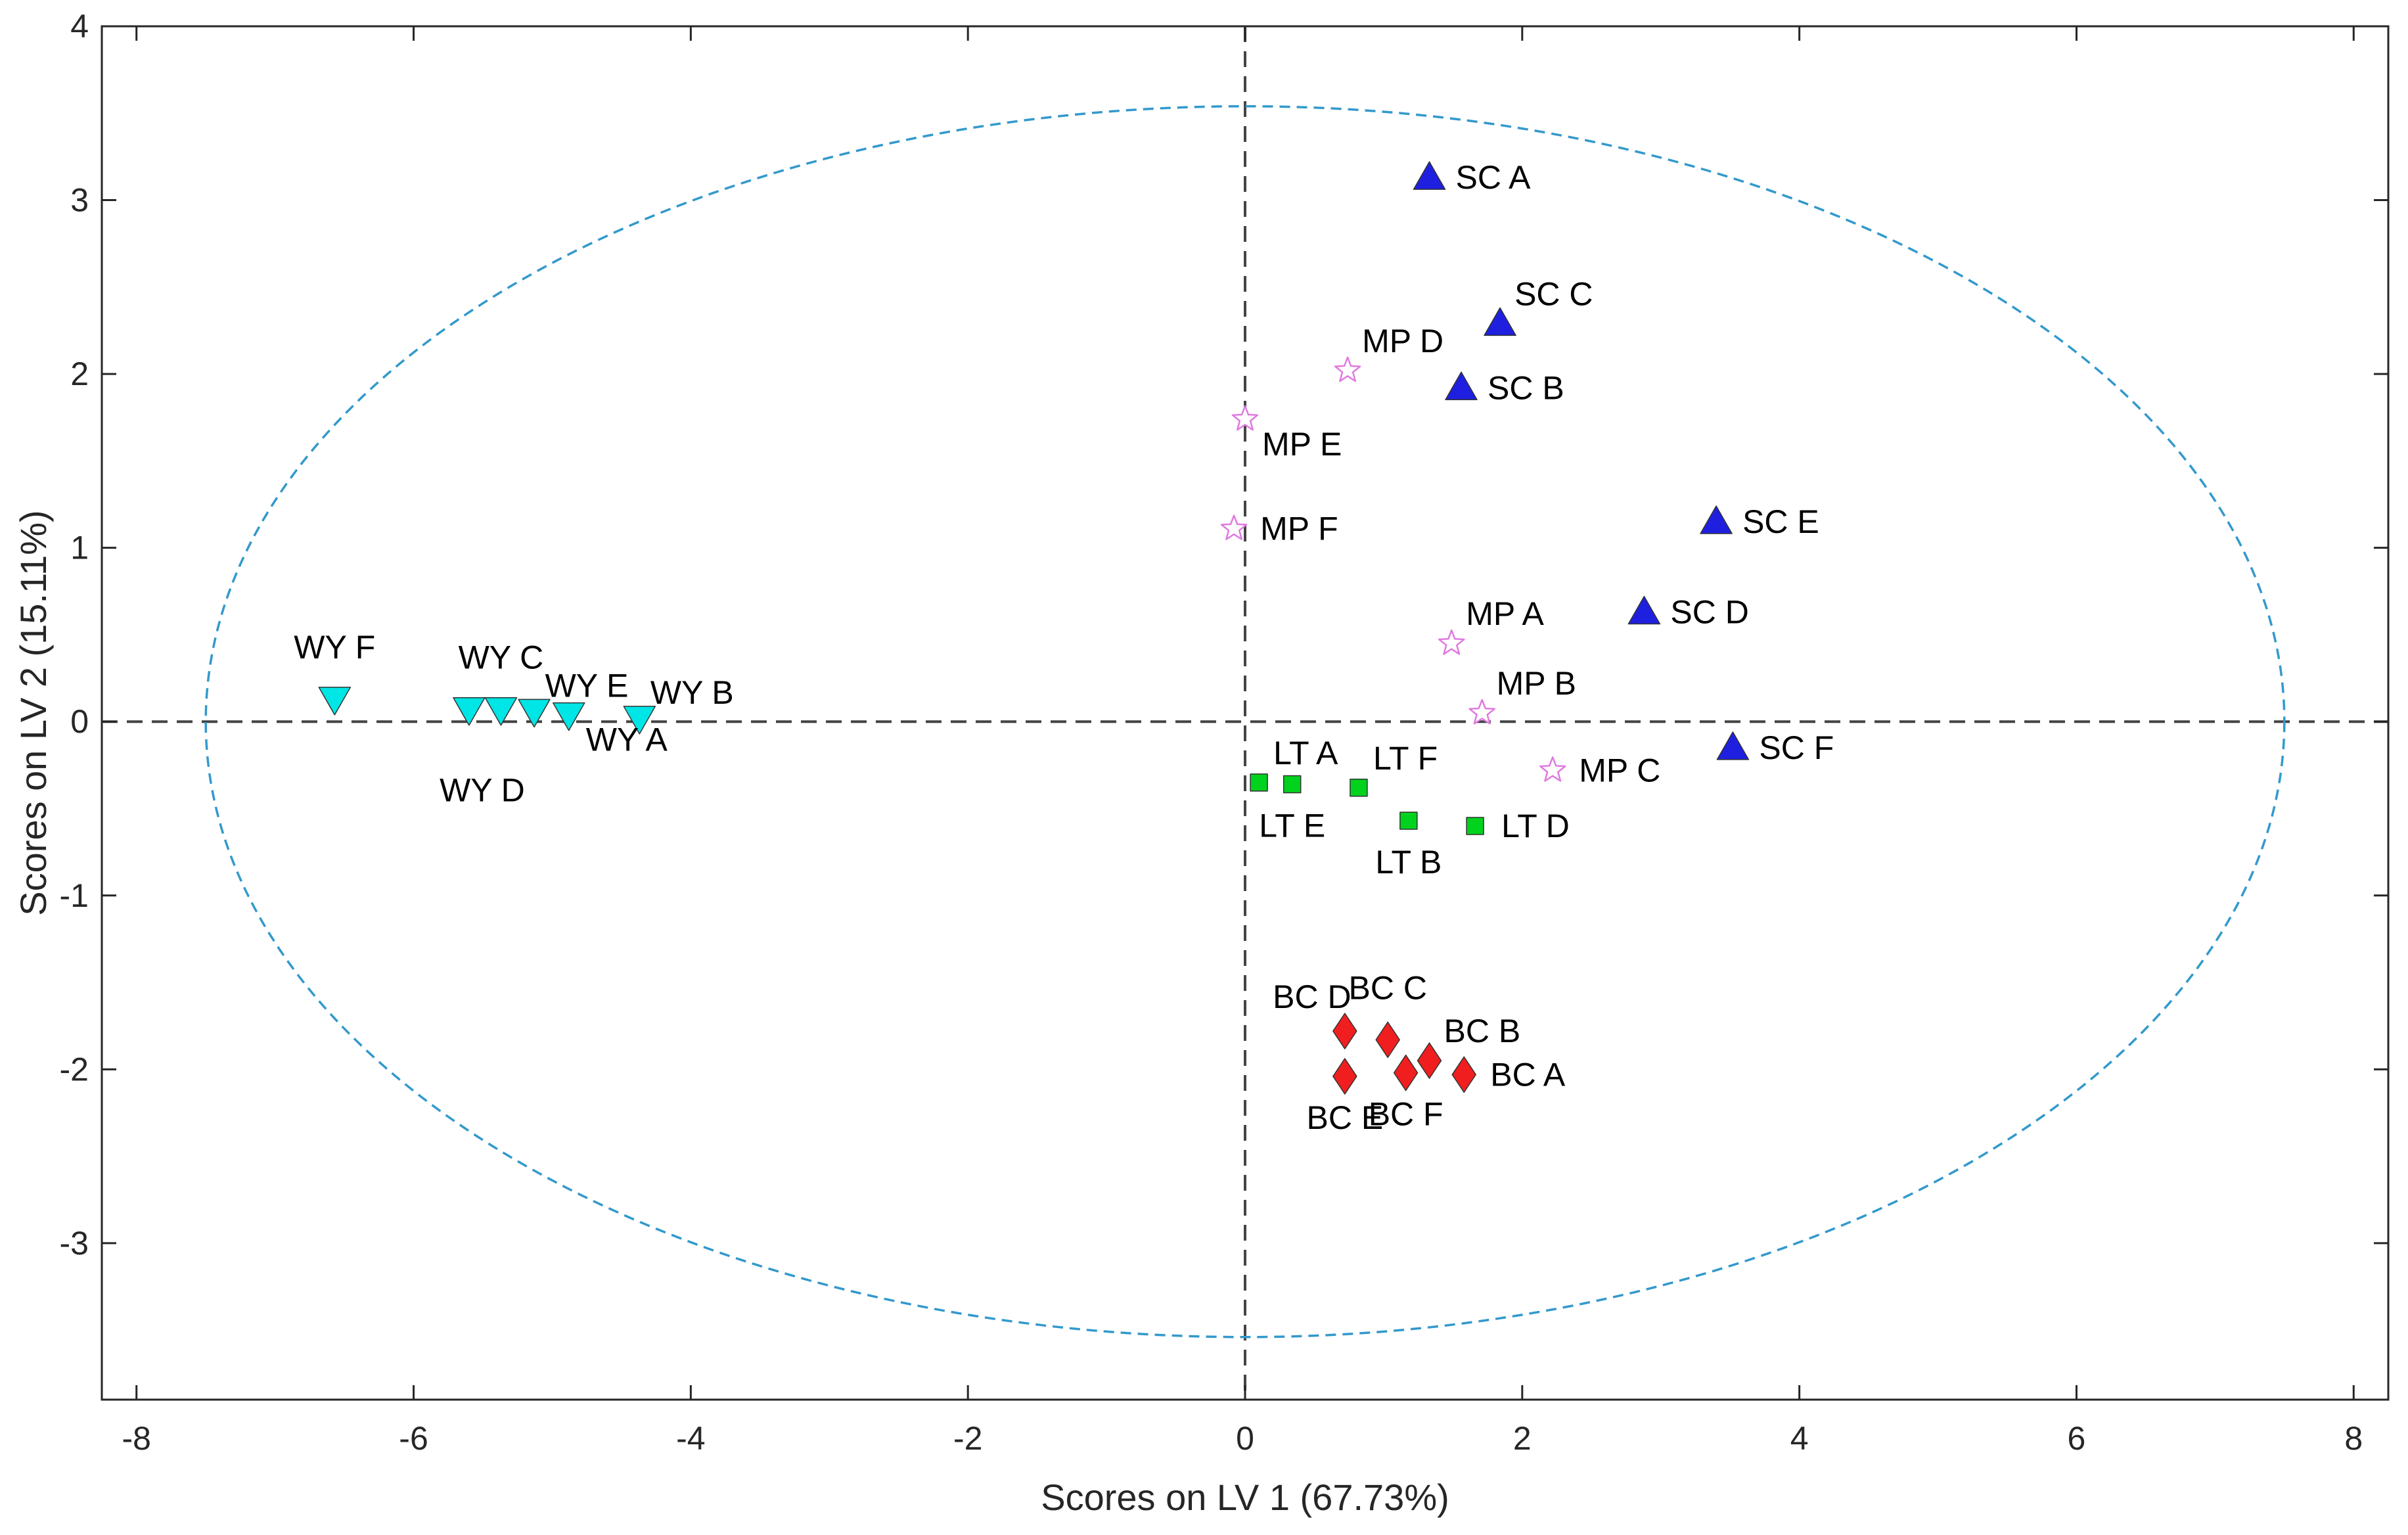 The height and width of the screenshot is (1535, 2408). Describe the element at coordinates (1505, 613) in the screenshot. I see `point-label-mp-a: MP A` at that location.